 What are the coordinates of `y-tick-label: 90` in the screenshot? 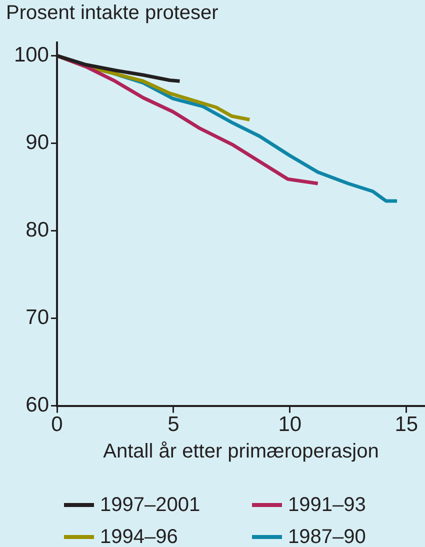 It's located at (37, 142).